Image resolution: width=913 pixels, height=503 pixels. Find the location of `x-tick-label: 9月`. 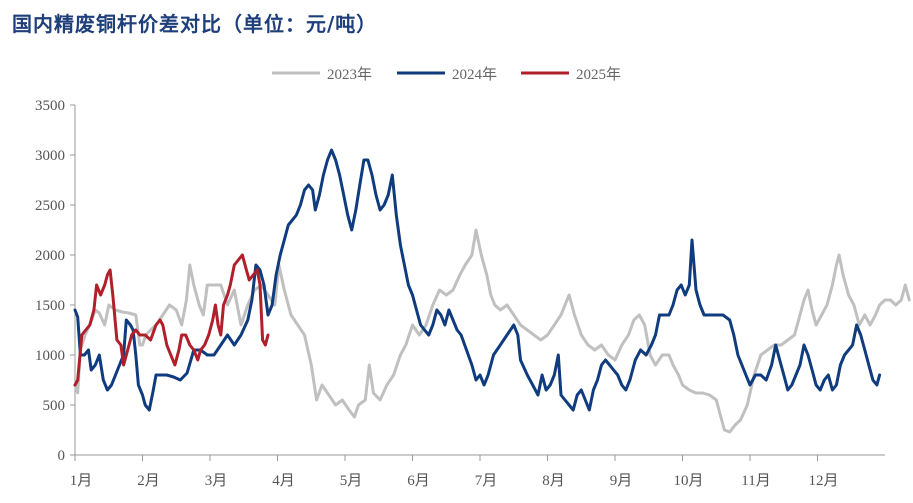

x-tick-label: 9月 is located at coordinates (621, 481).